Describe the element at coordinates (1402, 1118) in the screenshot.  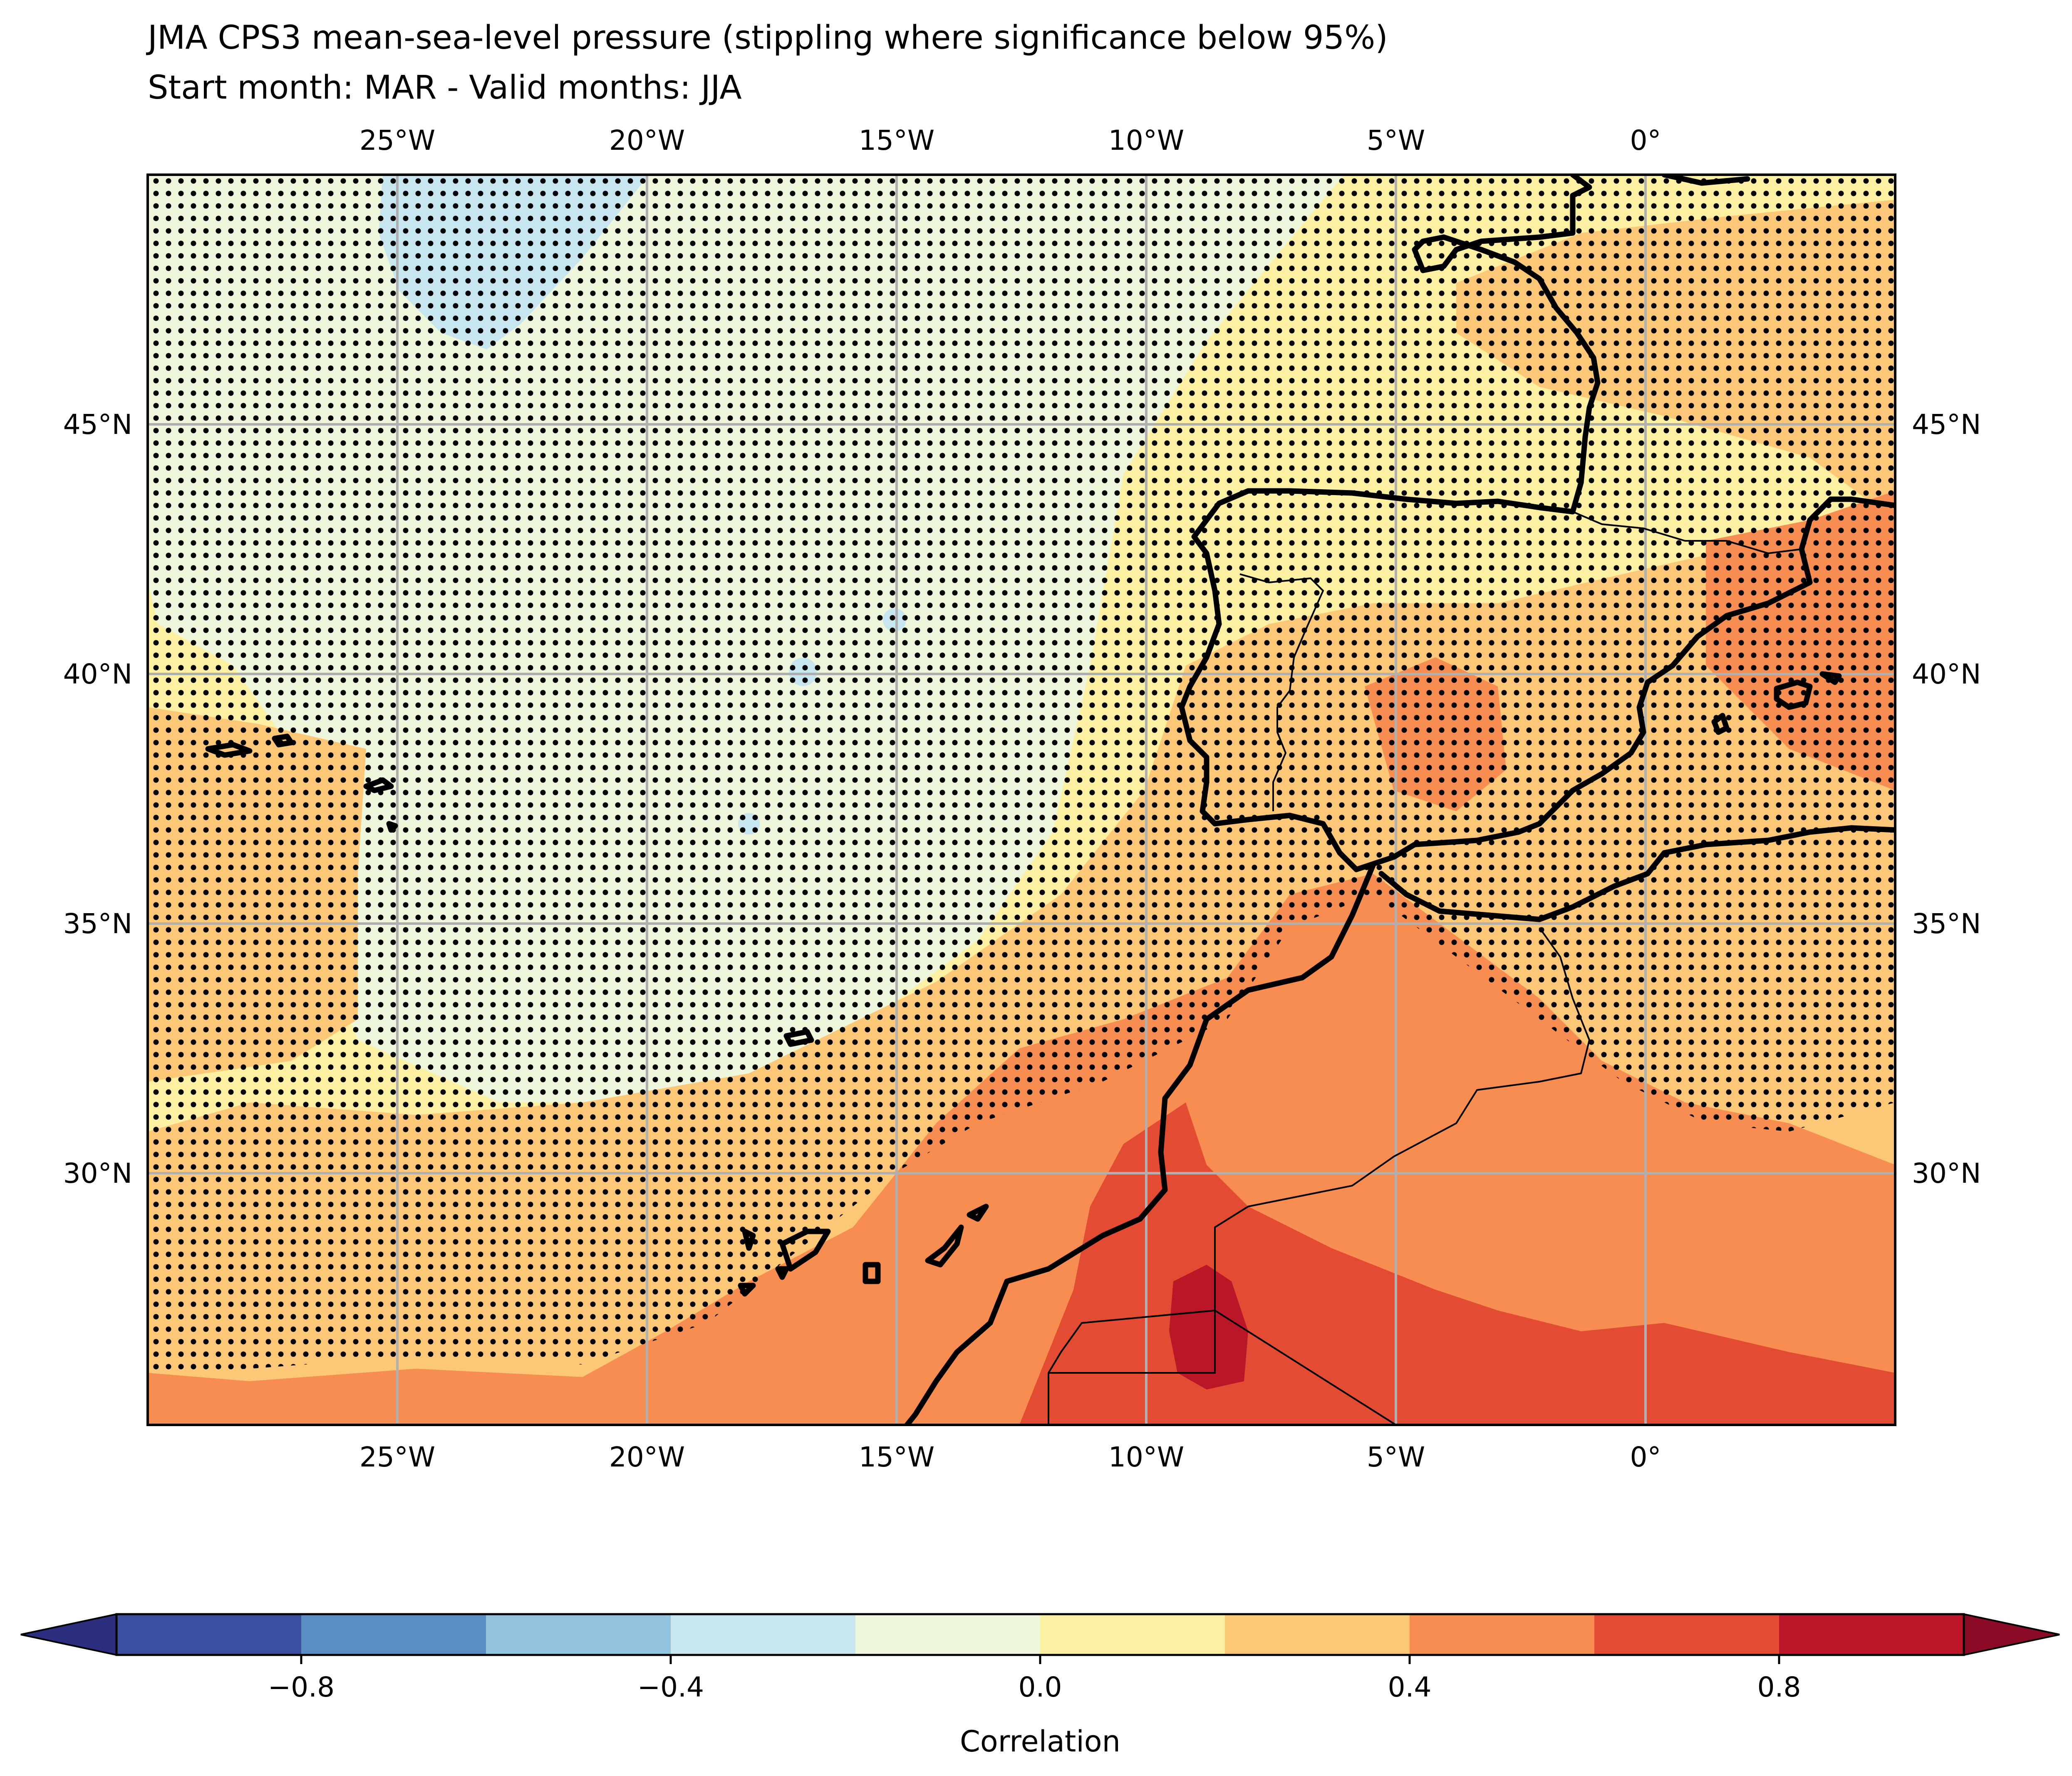
I see `morocco-algeria-border` at that location.